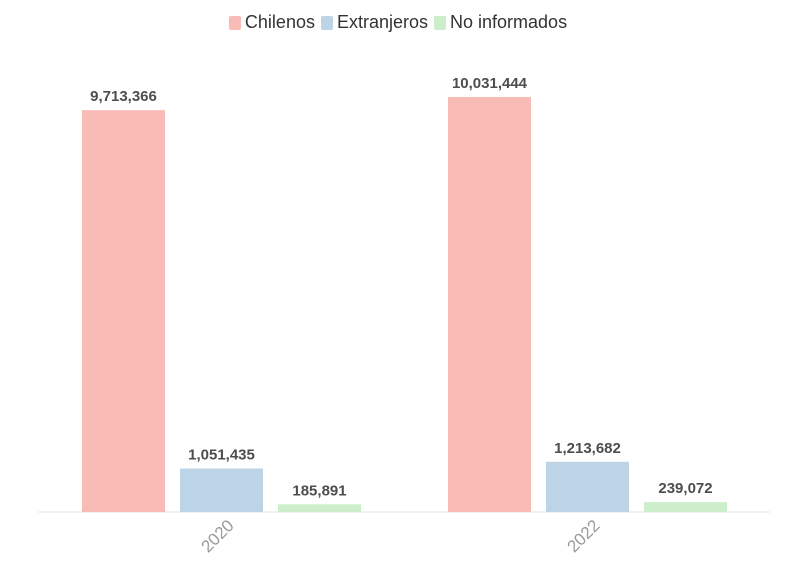  I want to click on legend-label-chilenos: Chilenos, so click(279, 22).